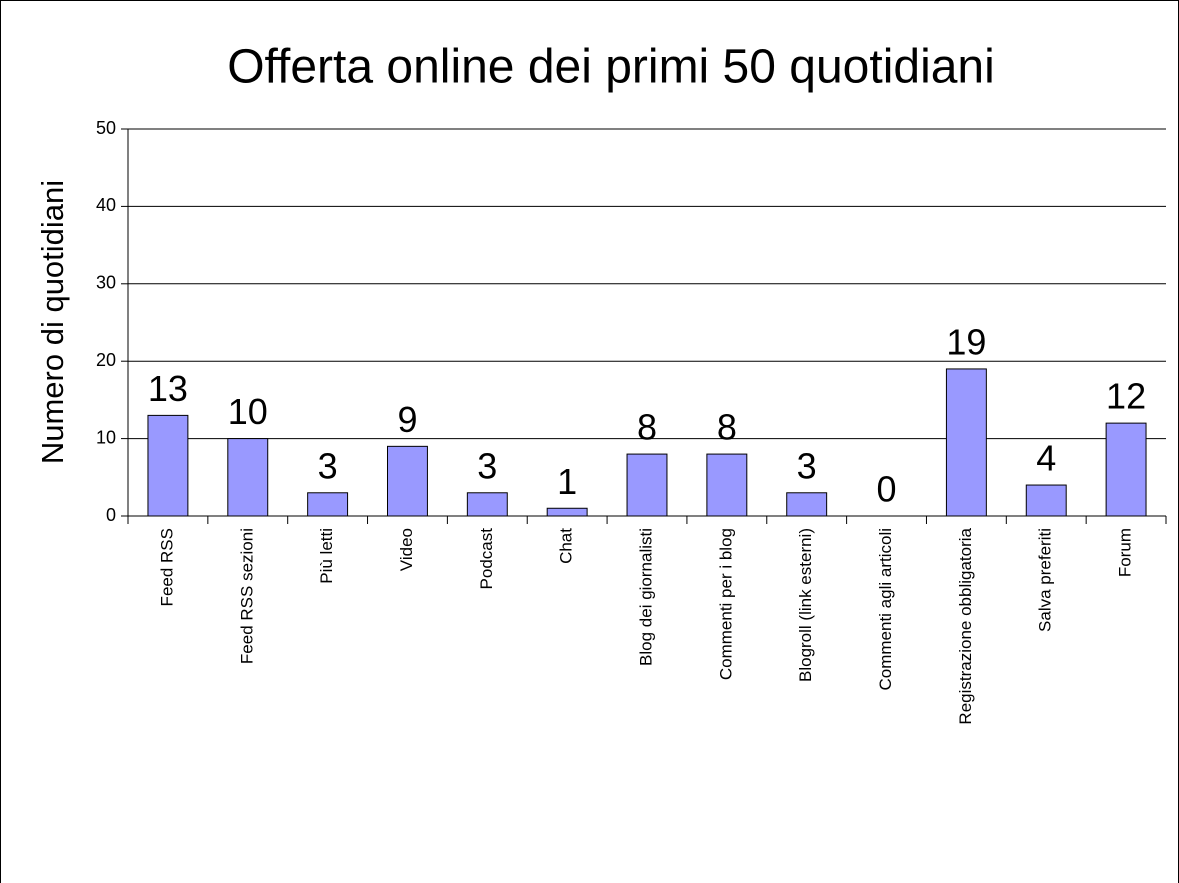 The height and width of the screenshot is (883, 1179). I want to click on x-tick-label: Commenti per i blog, so click(725, 604).